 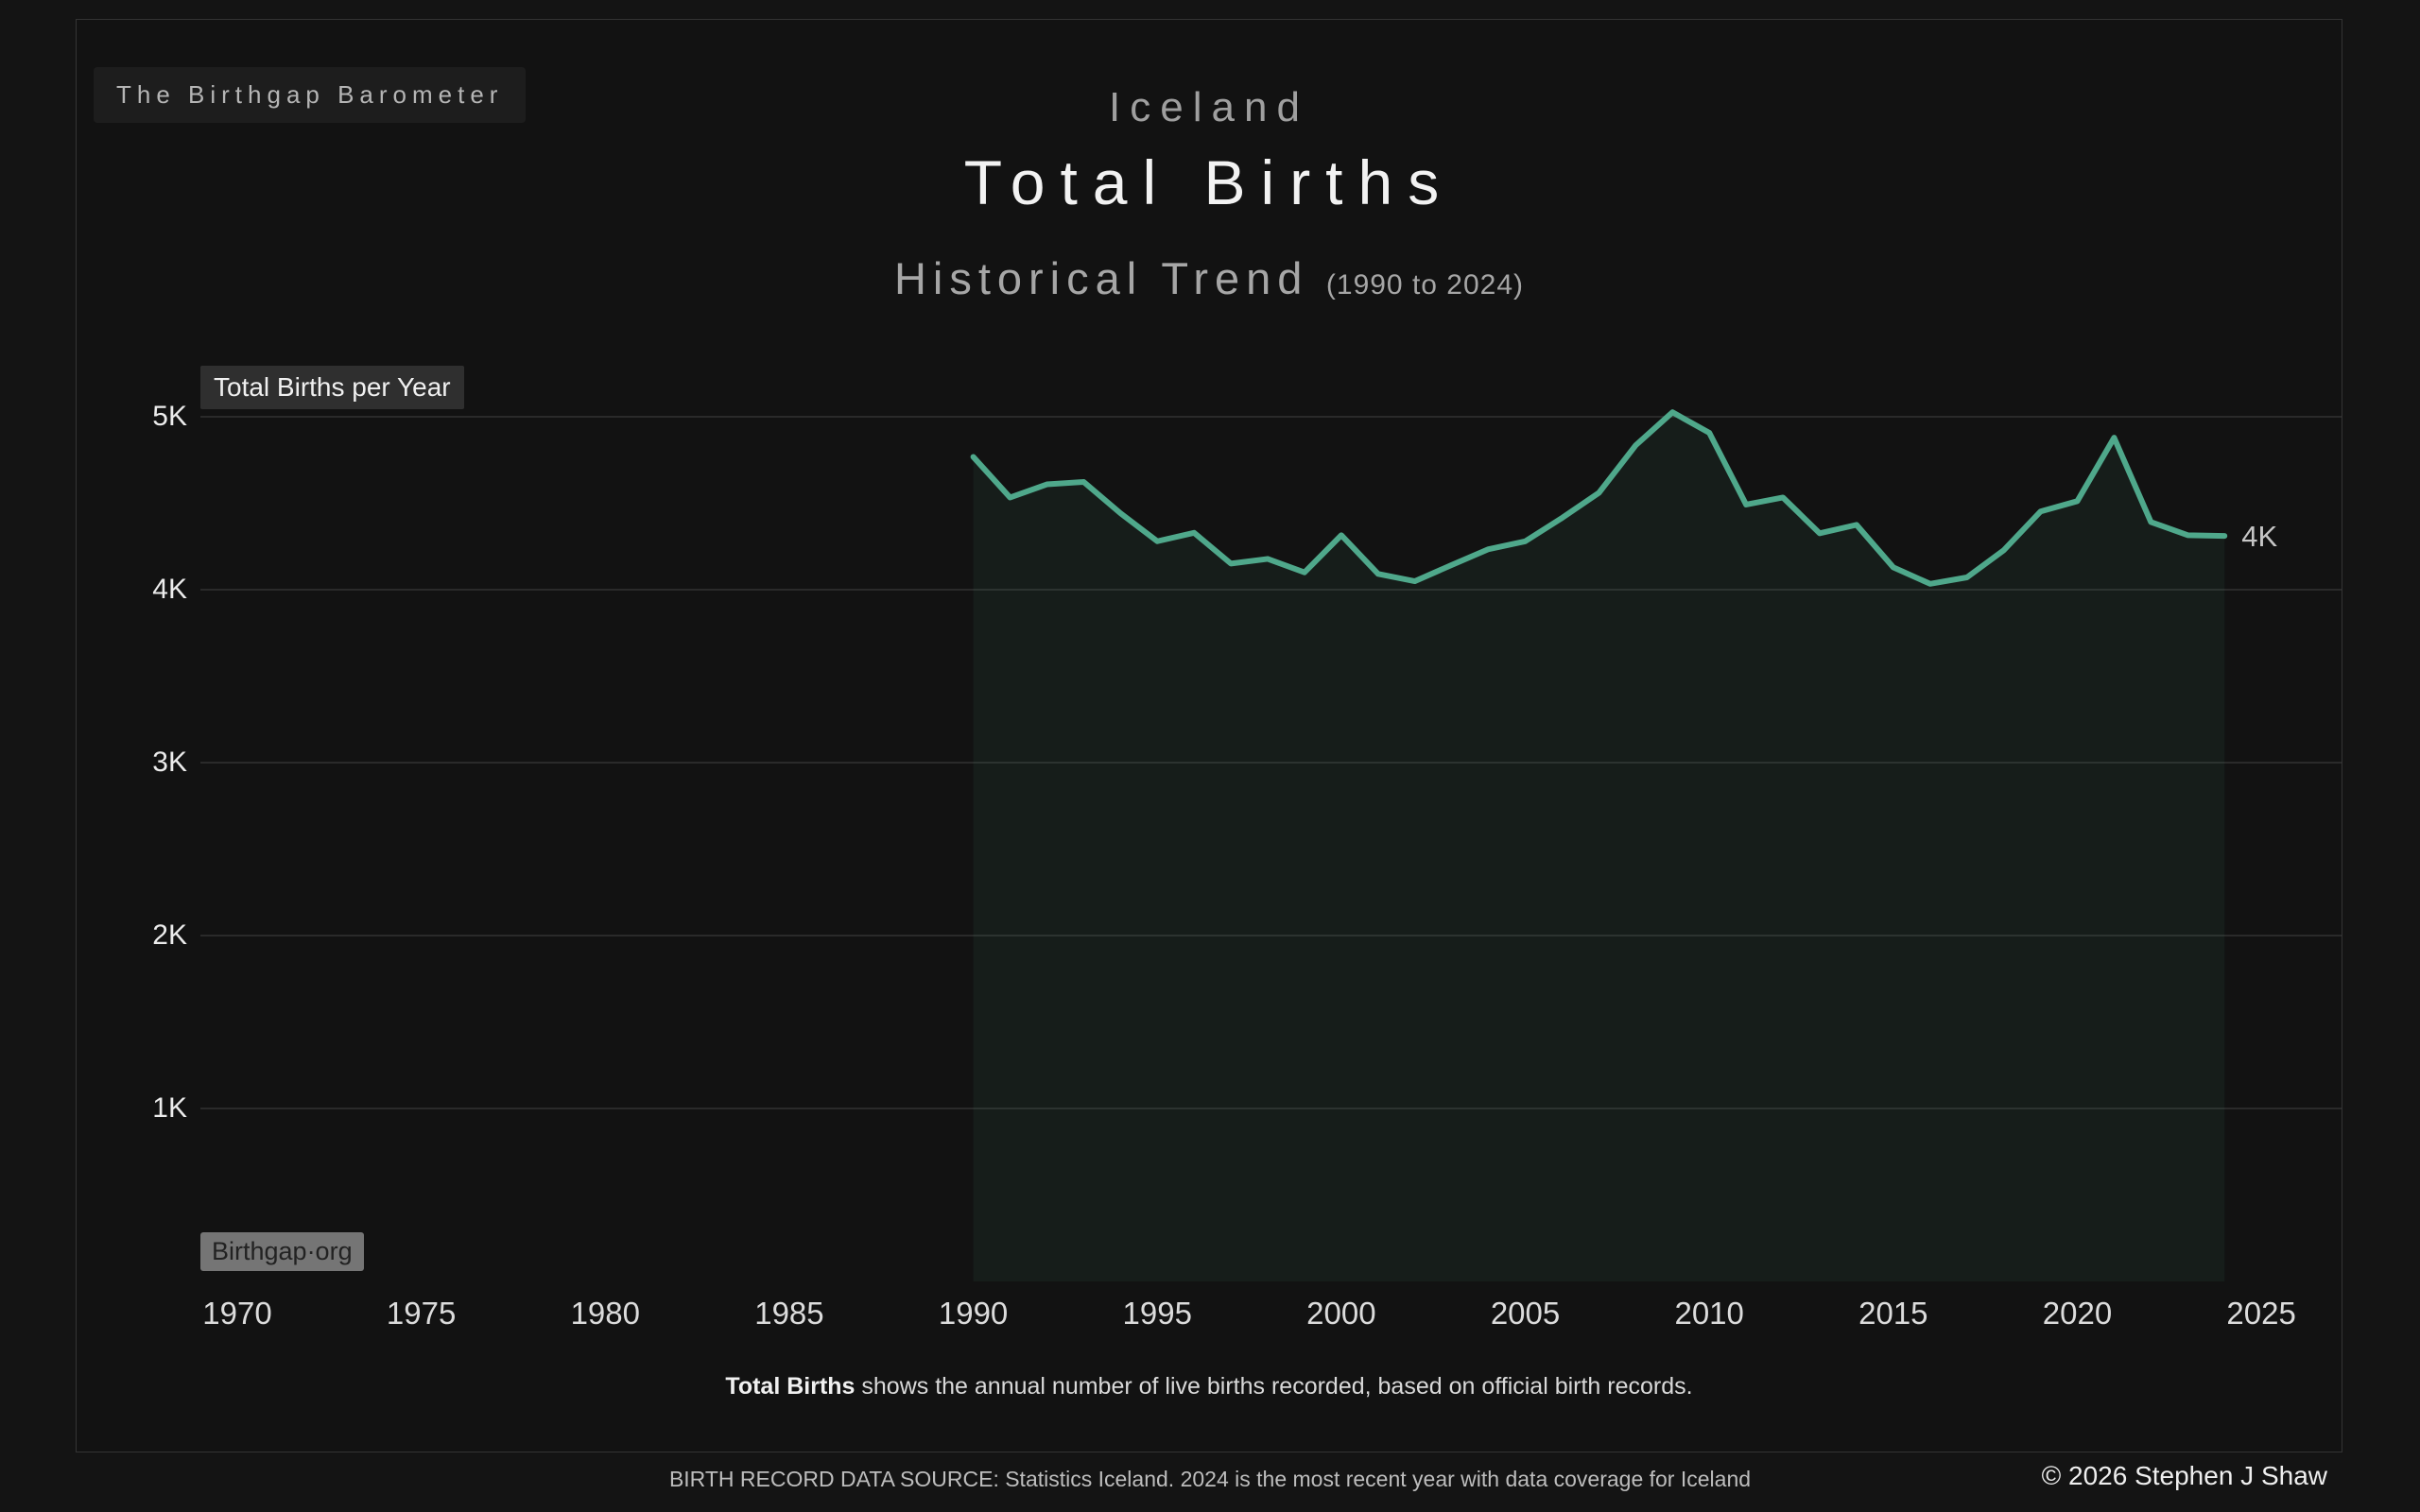 What do you see at coordinates (1525, 1313) in the screenshot?
I see `x-tick-label: 2005` at bounding box center [1525, 1313].